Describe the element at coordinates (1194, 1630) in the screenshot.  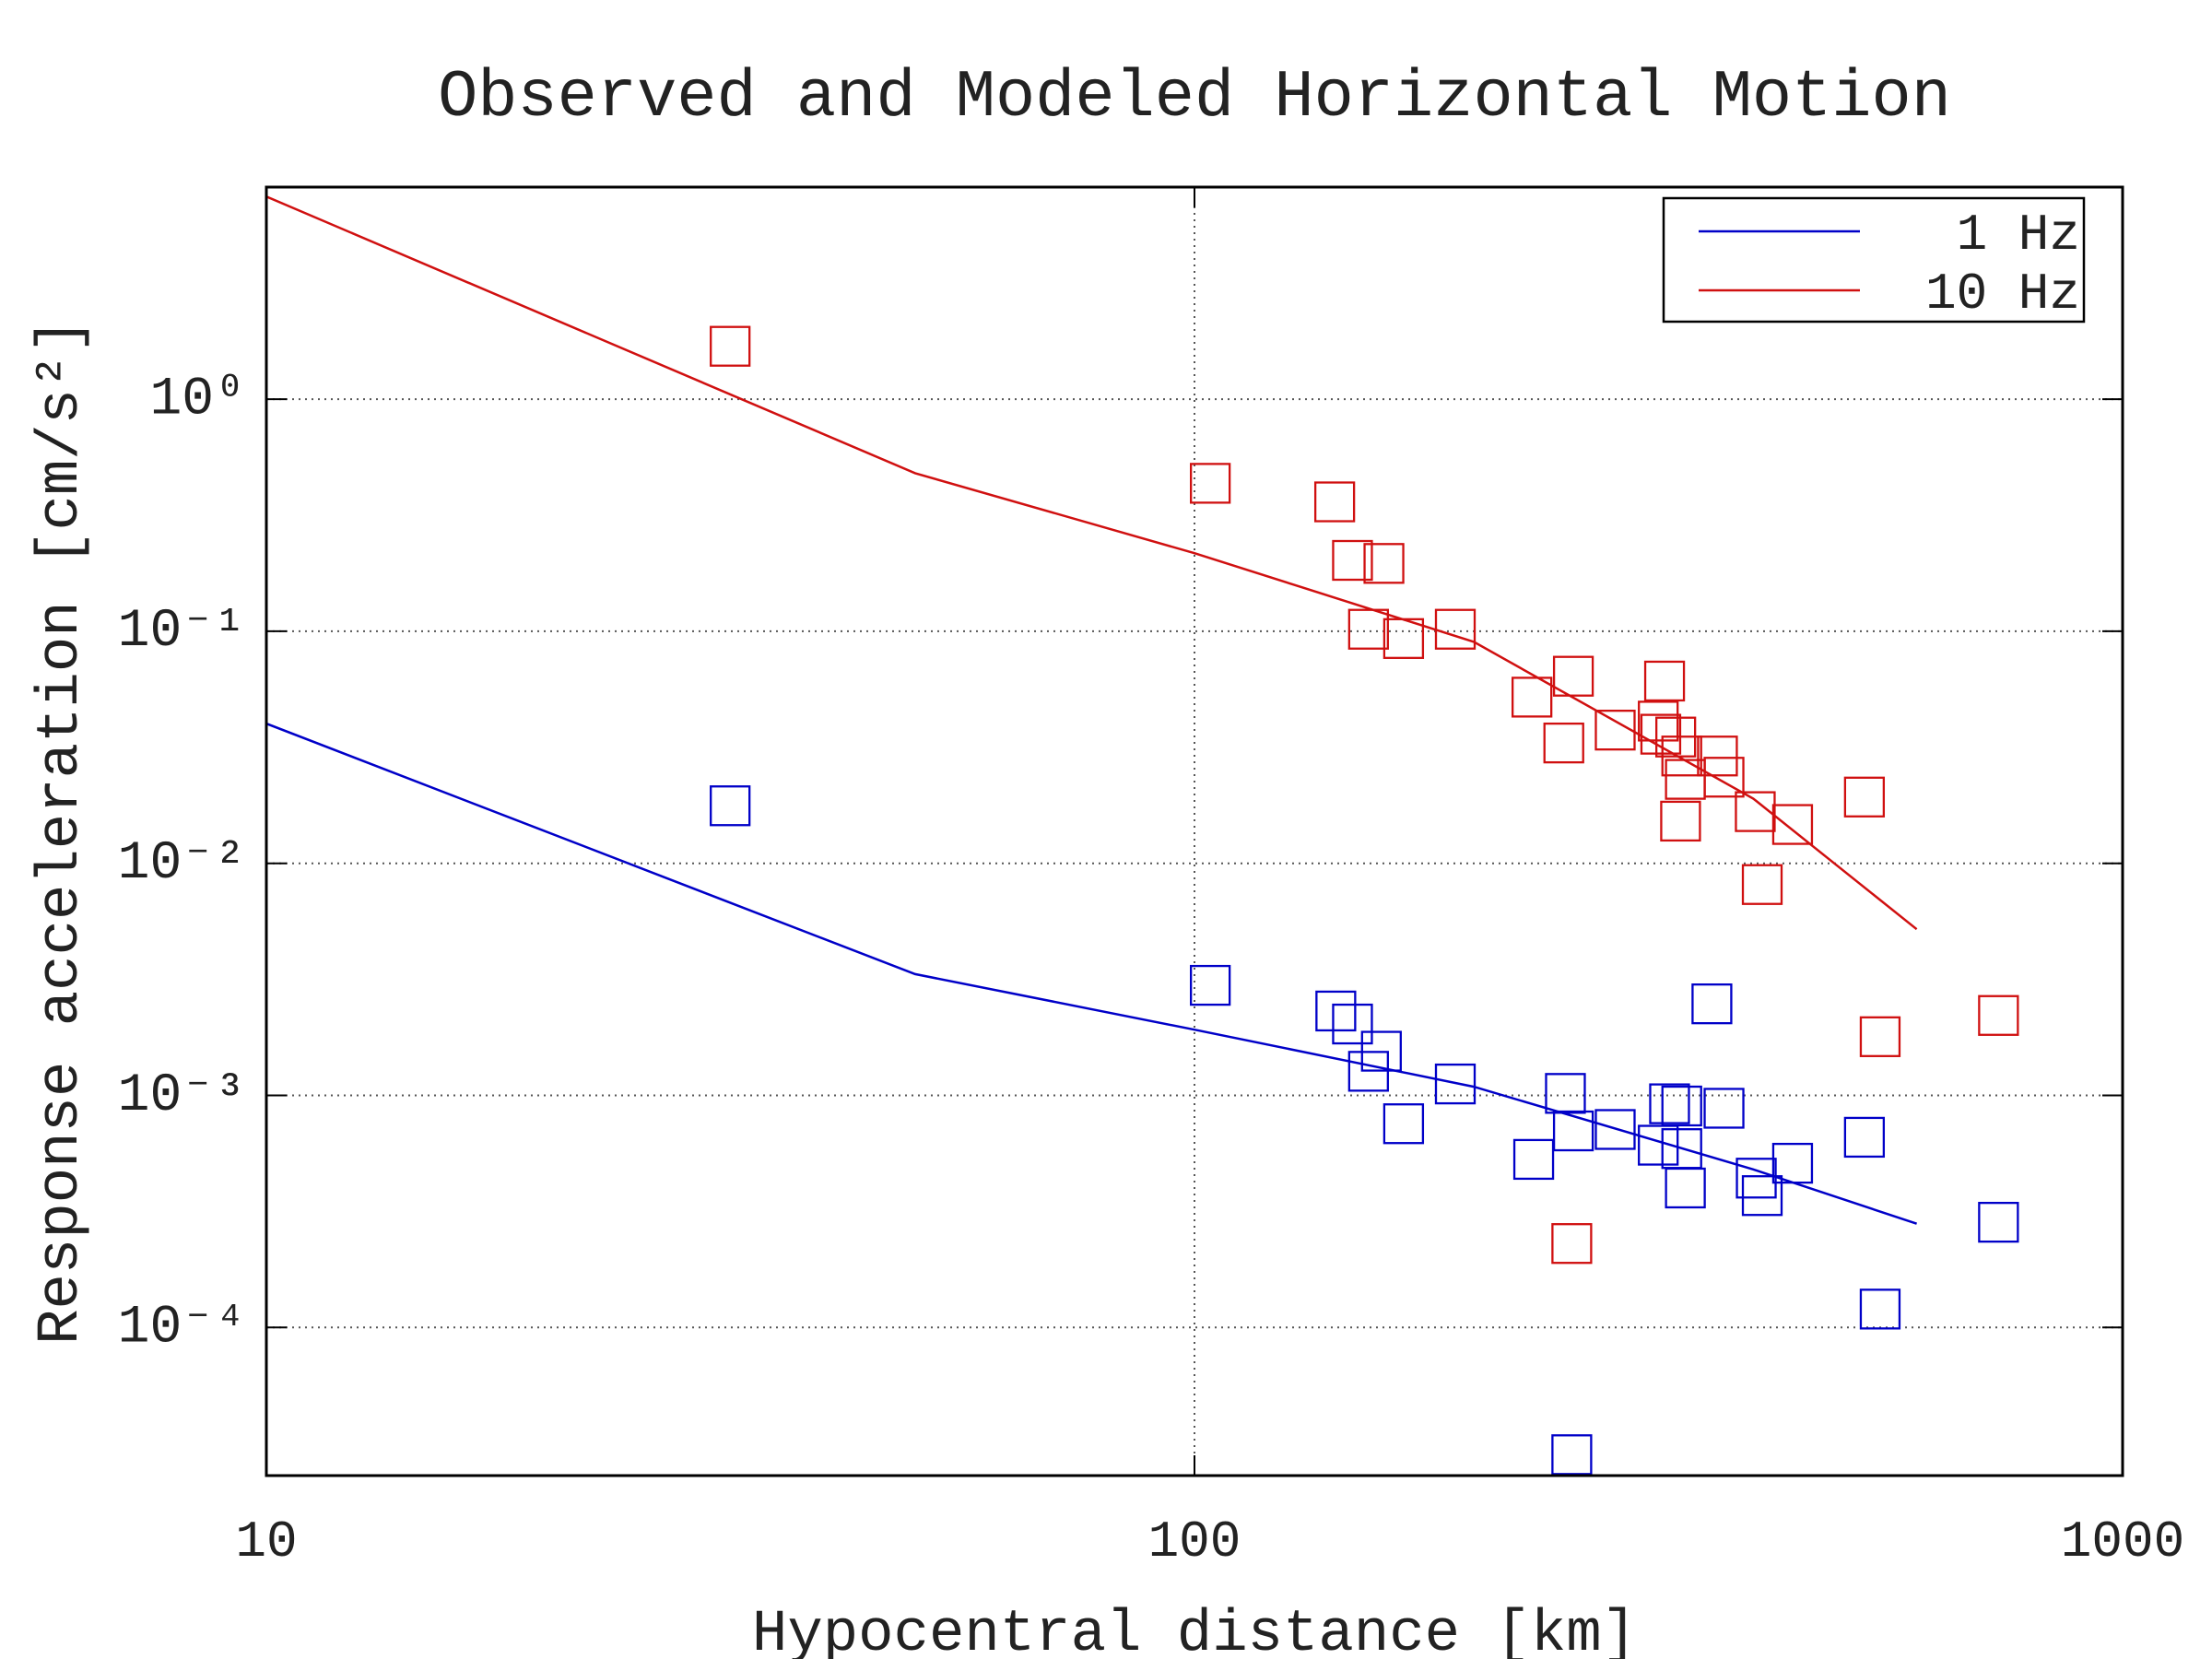
I see `x-axis-label: Hypocentral distance [km]` at that location.